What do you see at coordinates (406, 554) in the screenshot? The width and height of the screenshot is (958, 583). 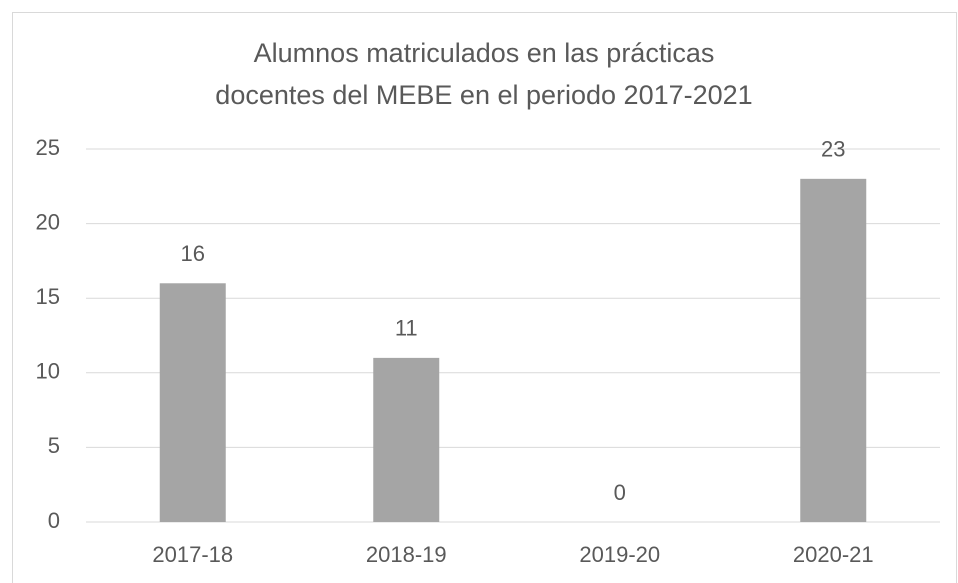 I see `x-tick-label: 2018-19` at bounding box center [406, 554].